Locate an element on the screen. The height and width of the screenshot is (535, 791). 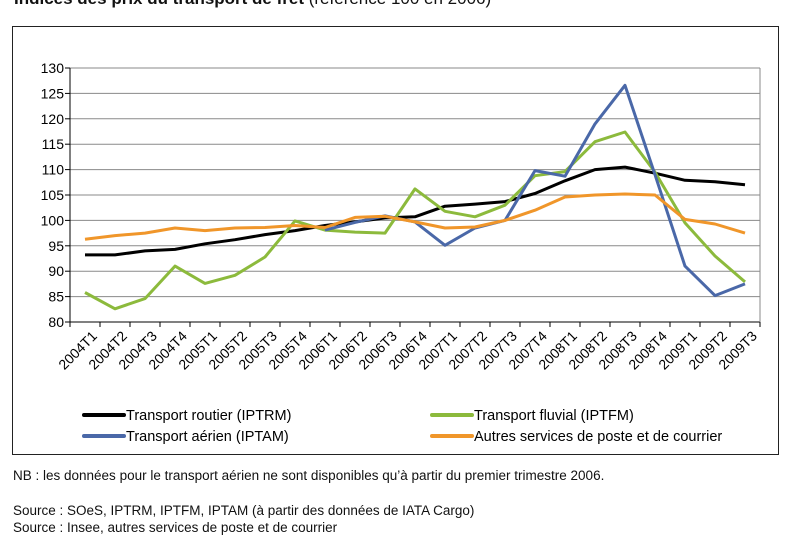
y-tick-label: 90 is located at coordinates (56, 271).